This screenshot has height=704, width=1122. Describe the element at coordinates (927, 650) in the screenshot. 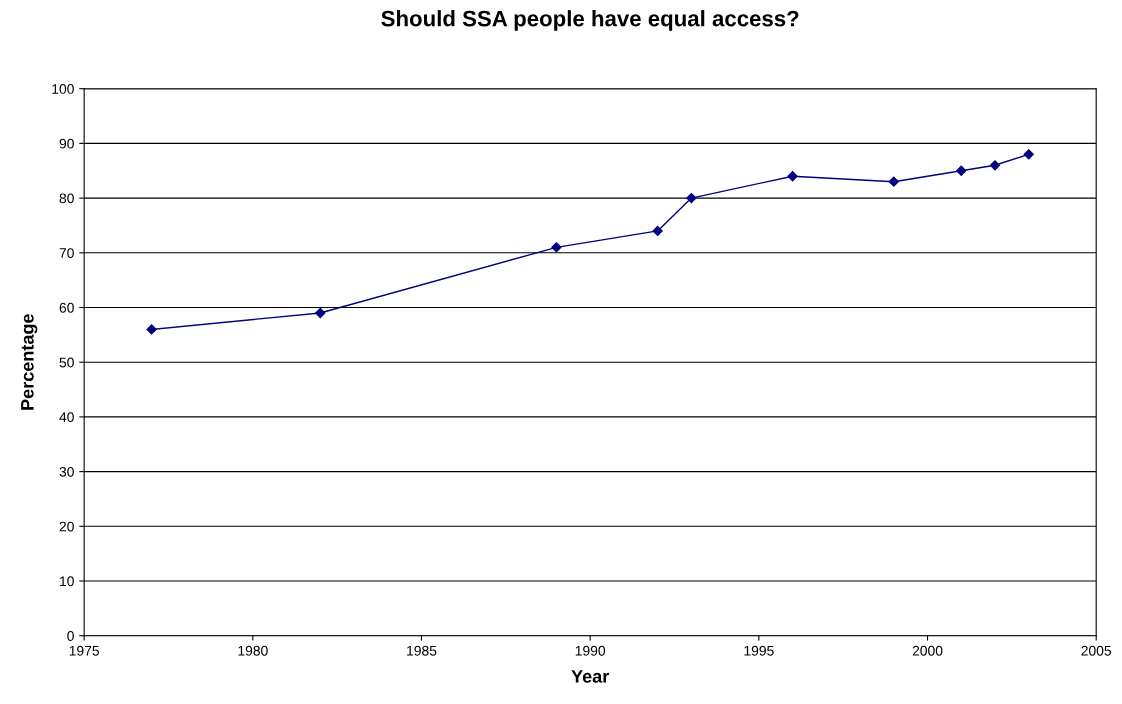

I see `x-tick-label: 2000` at that location.